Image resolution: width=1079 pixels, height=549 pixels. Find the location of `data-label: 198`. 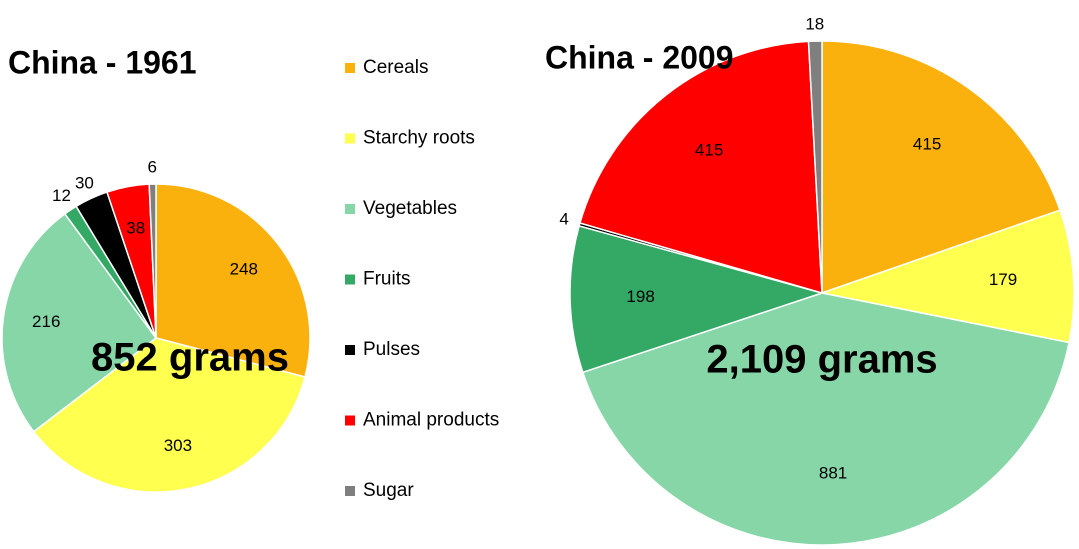

data-label: 198 is located at coordinates (640, 296).